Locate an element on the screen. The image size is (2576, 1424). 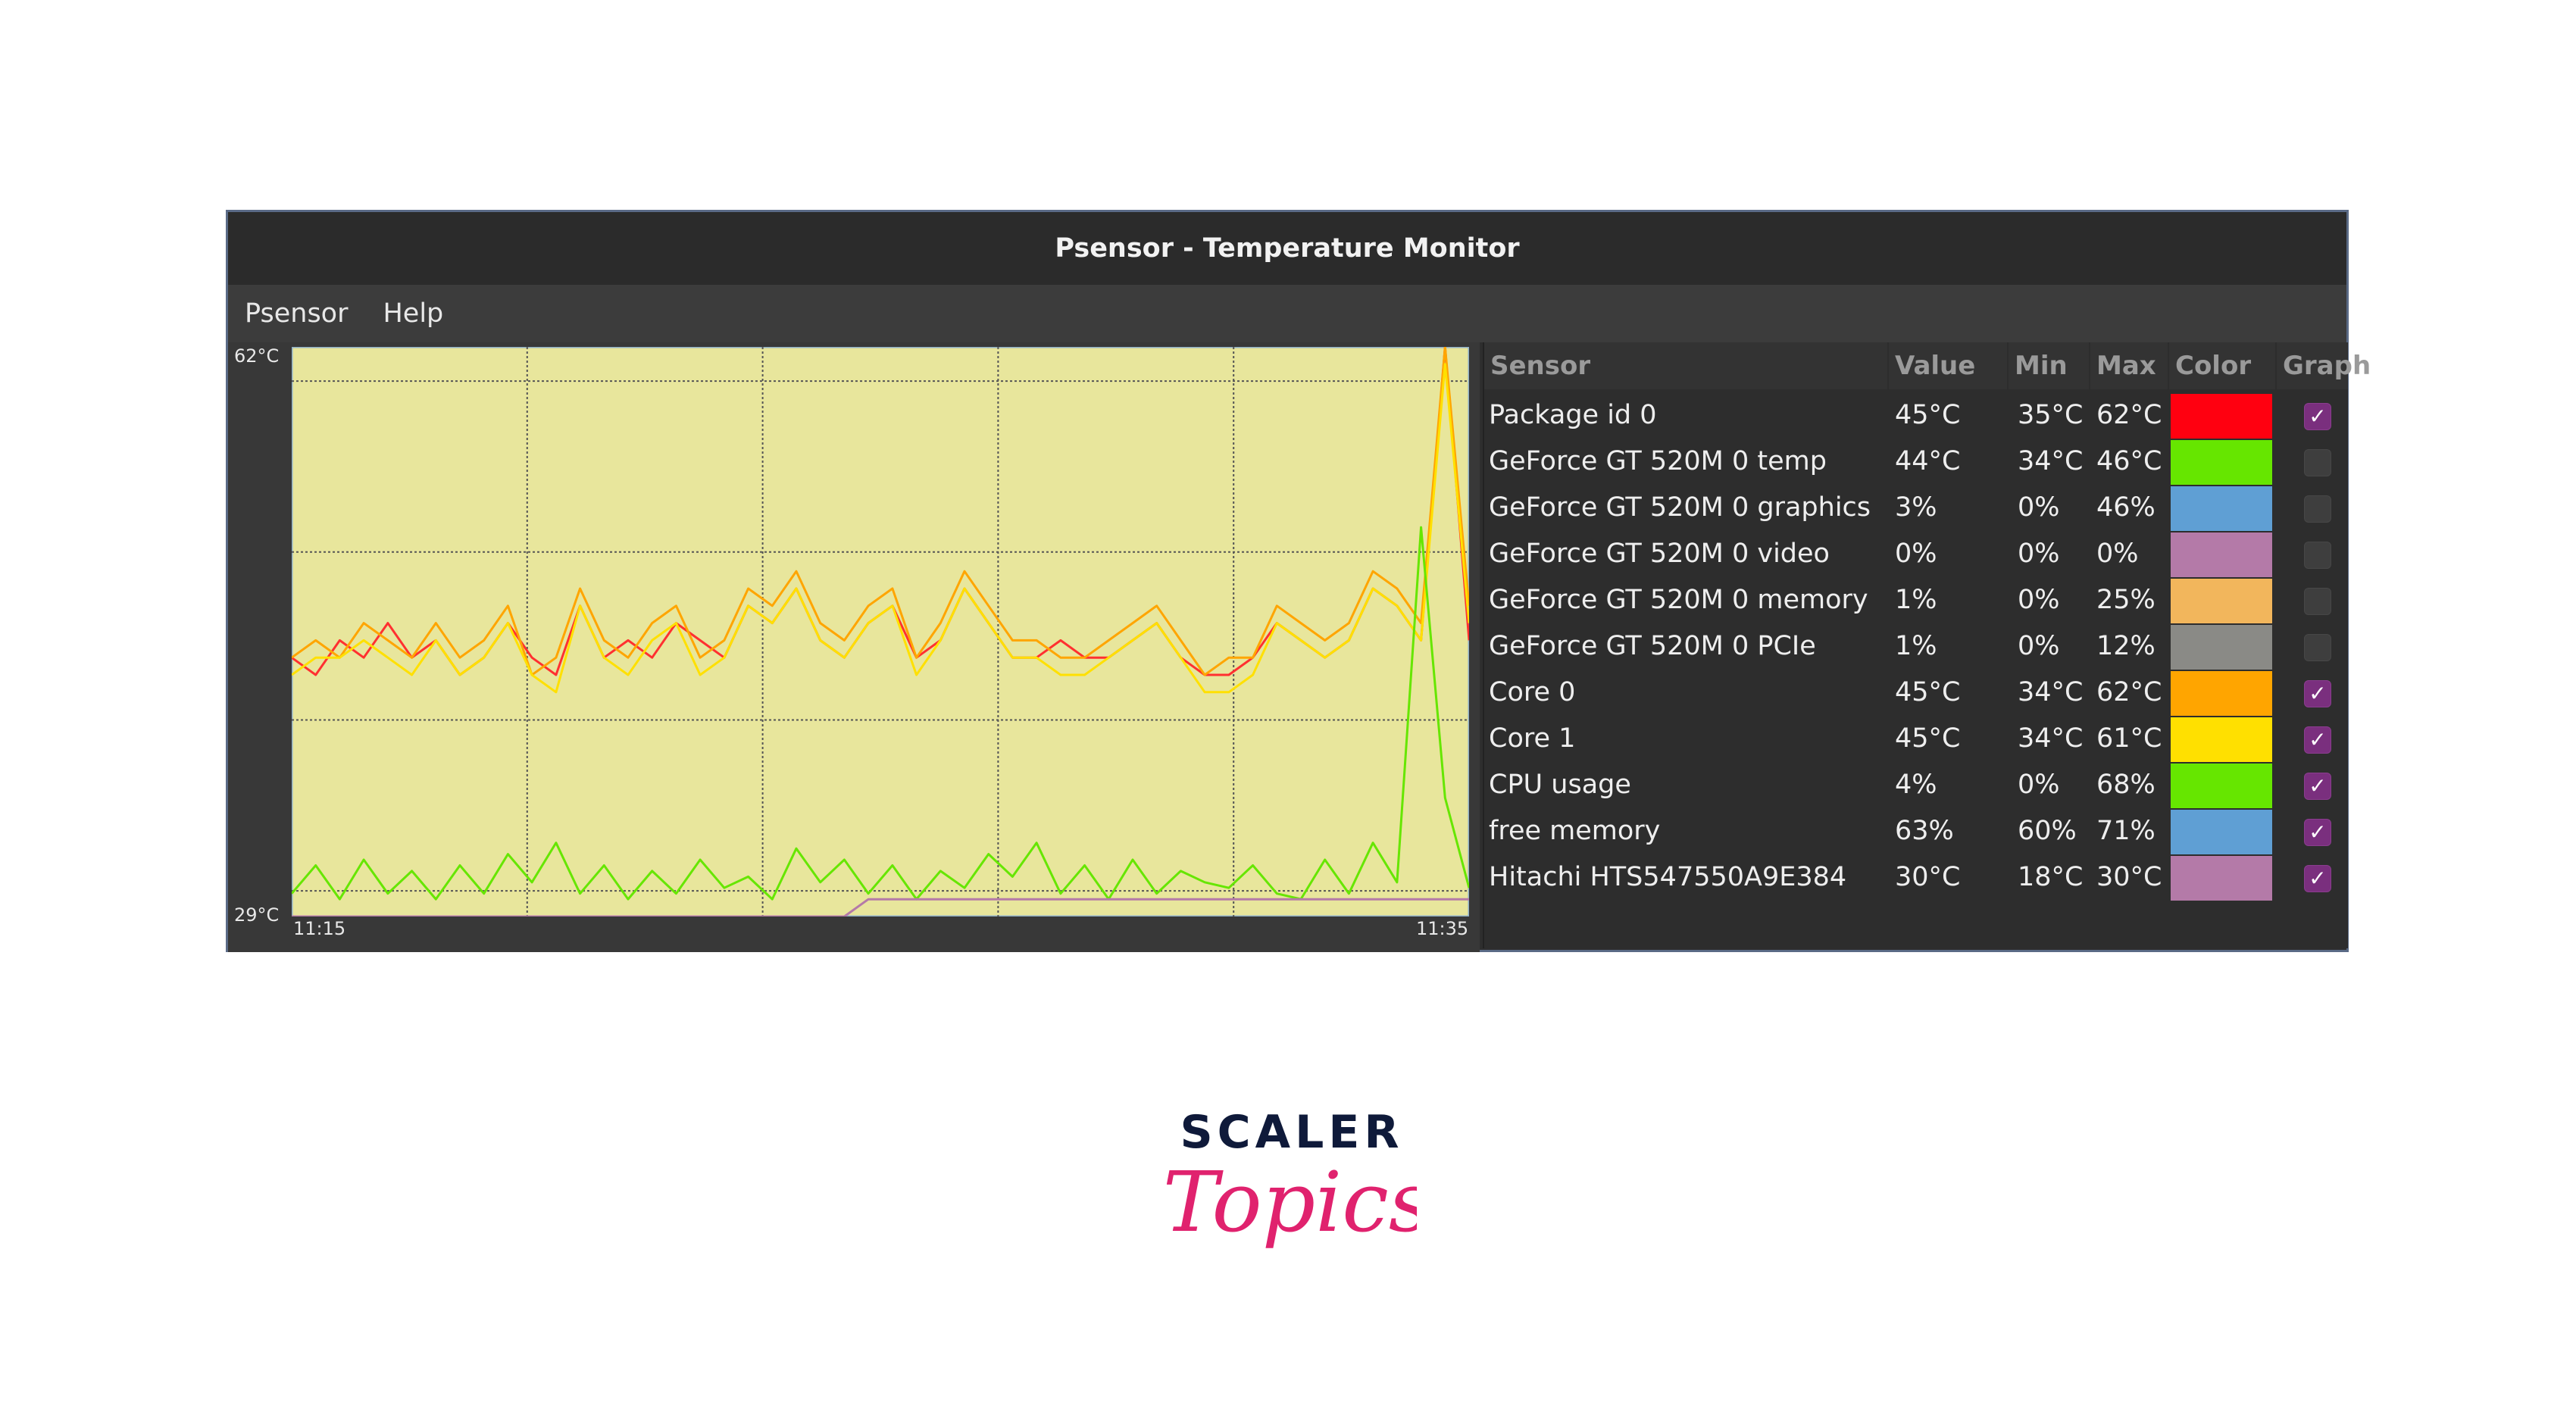
table-row: CPU usage 4% 0% 68% ✓ is located at coordinates (1916, 785).